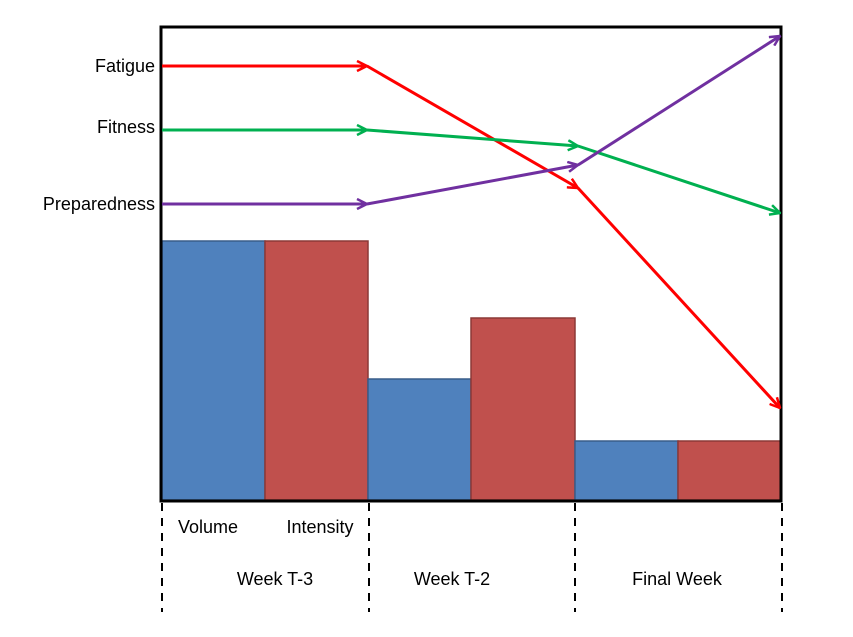 The height and width of the screenshot is (637, 853). I want to click on week-label: Week T-3, so click(275, 579).